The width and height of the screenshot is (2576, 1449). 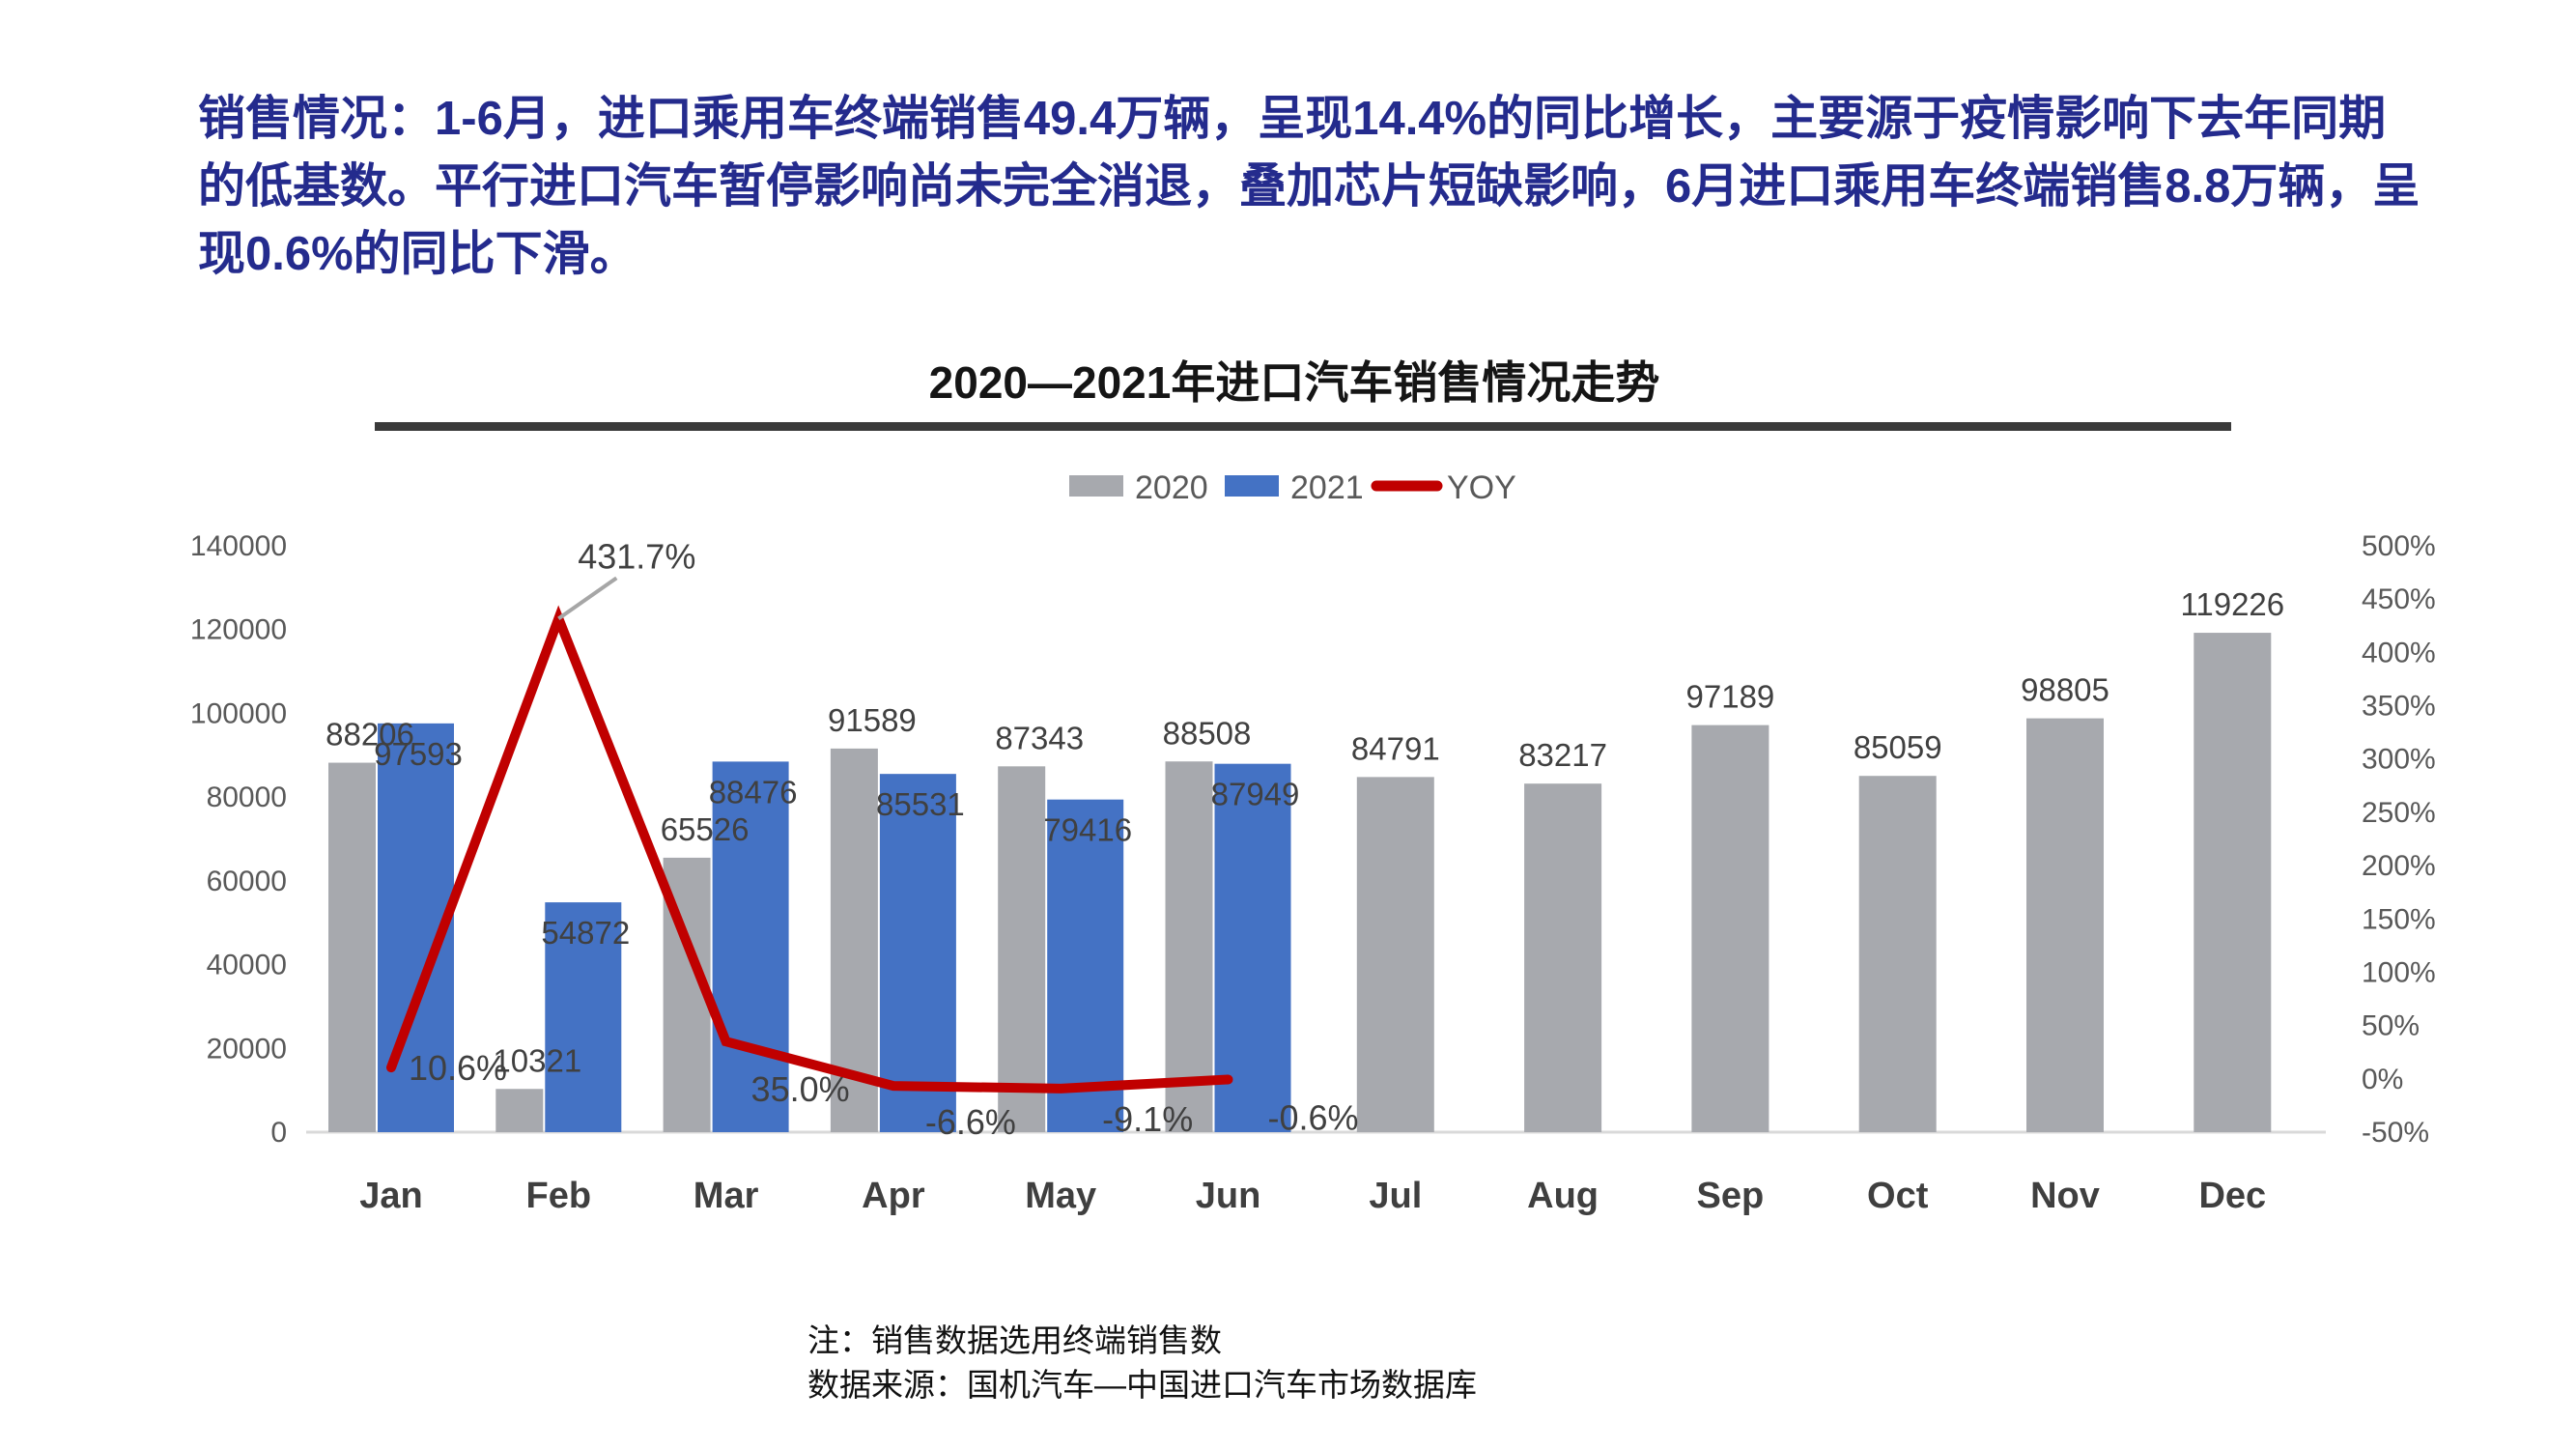 I want to click on data-label-2020-Jan: 88206, so click(x=370, y=735).